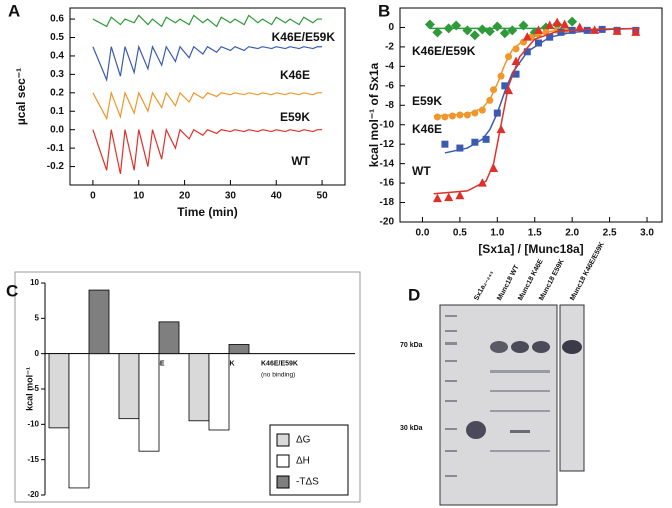  Describe the element at coordinates (277, 196) in the screenshot. I see `x-tick-label: 40` at that location.